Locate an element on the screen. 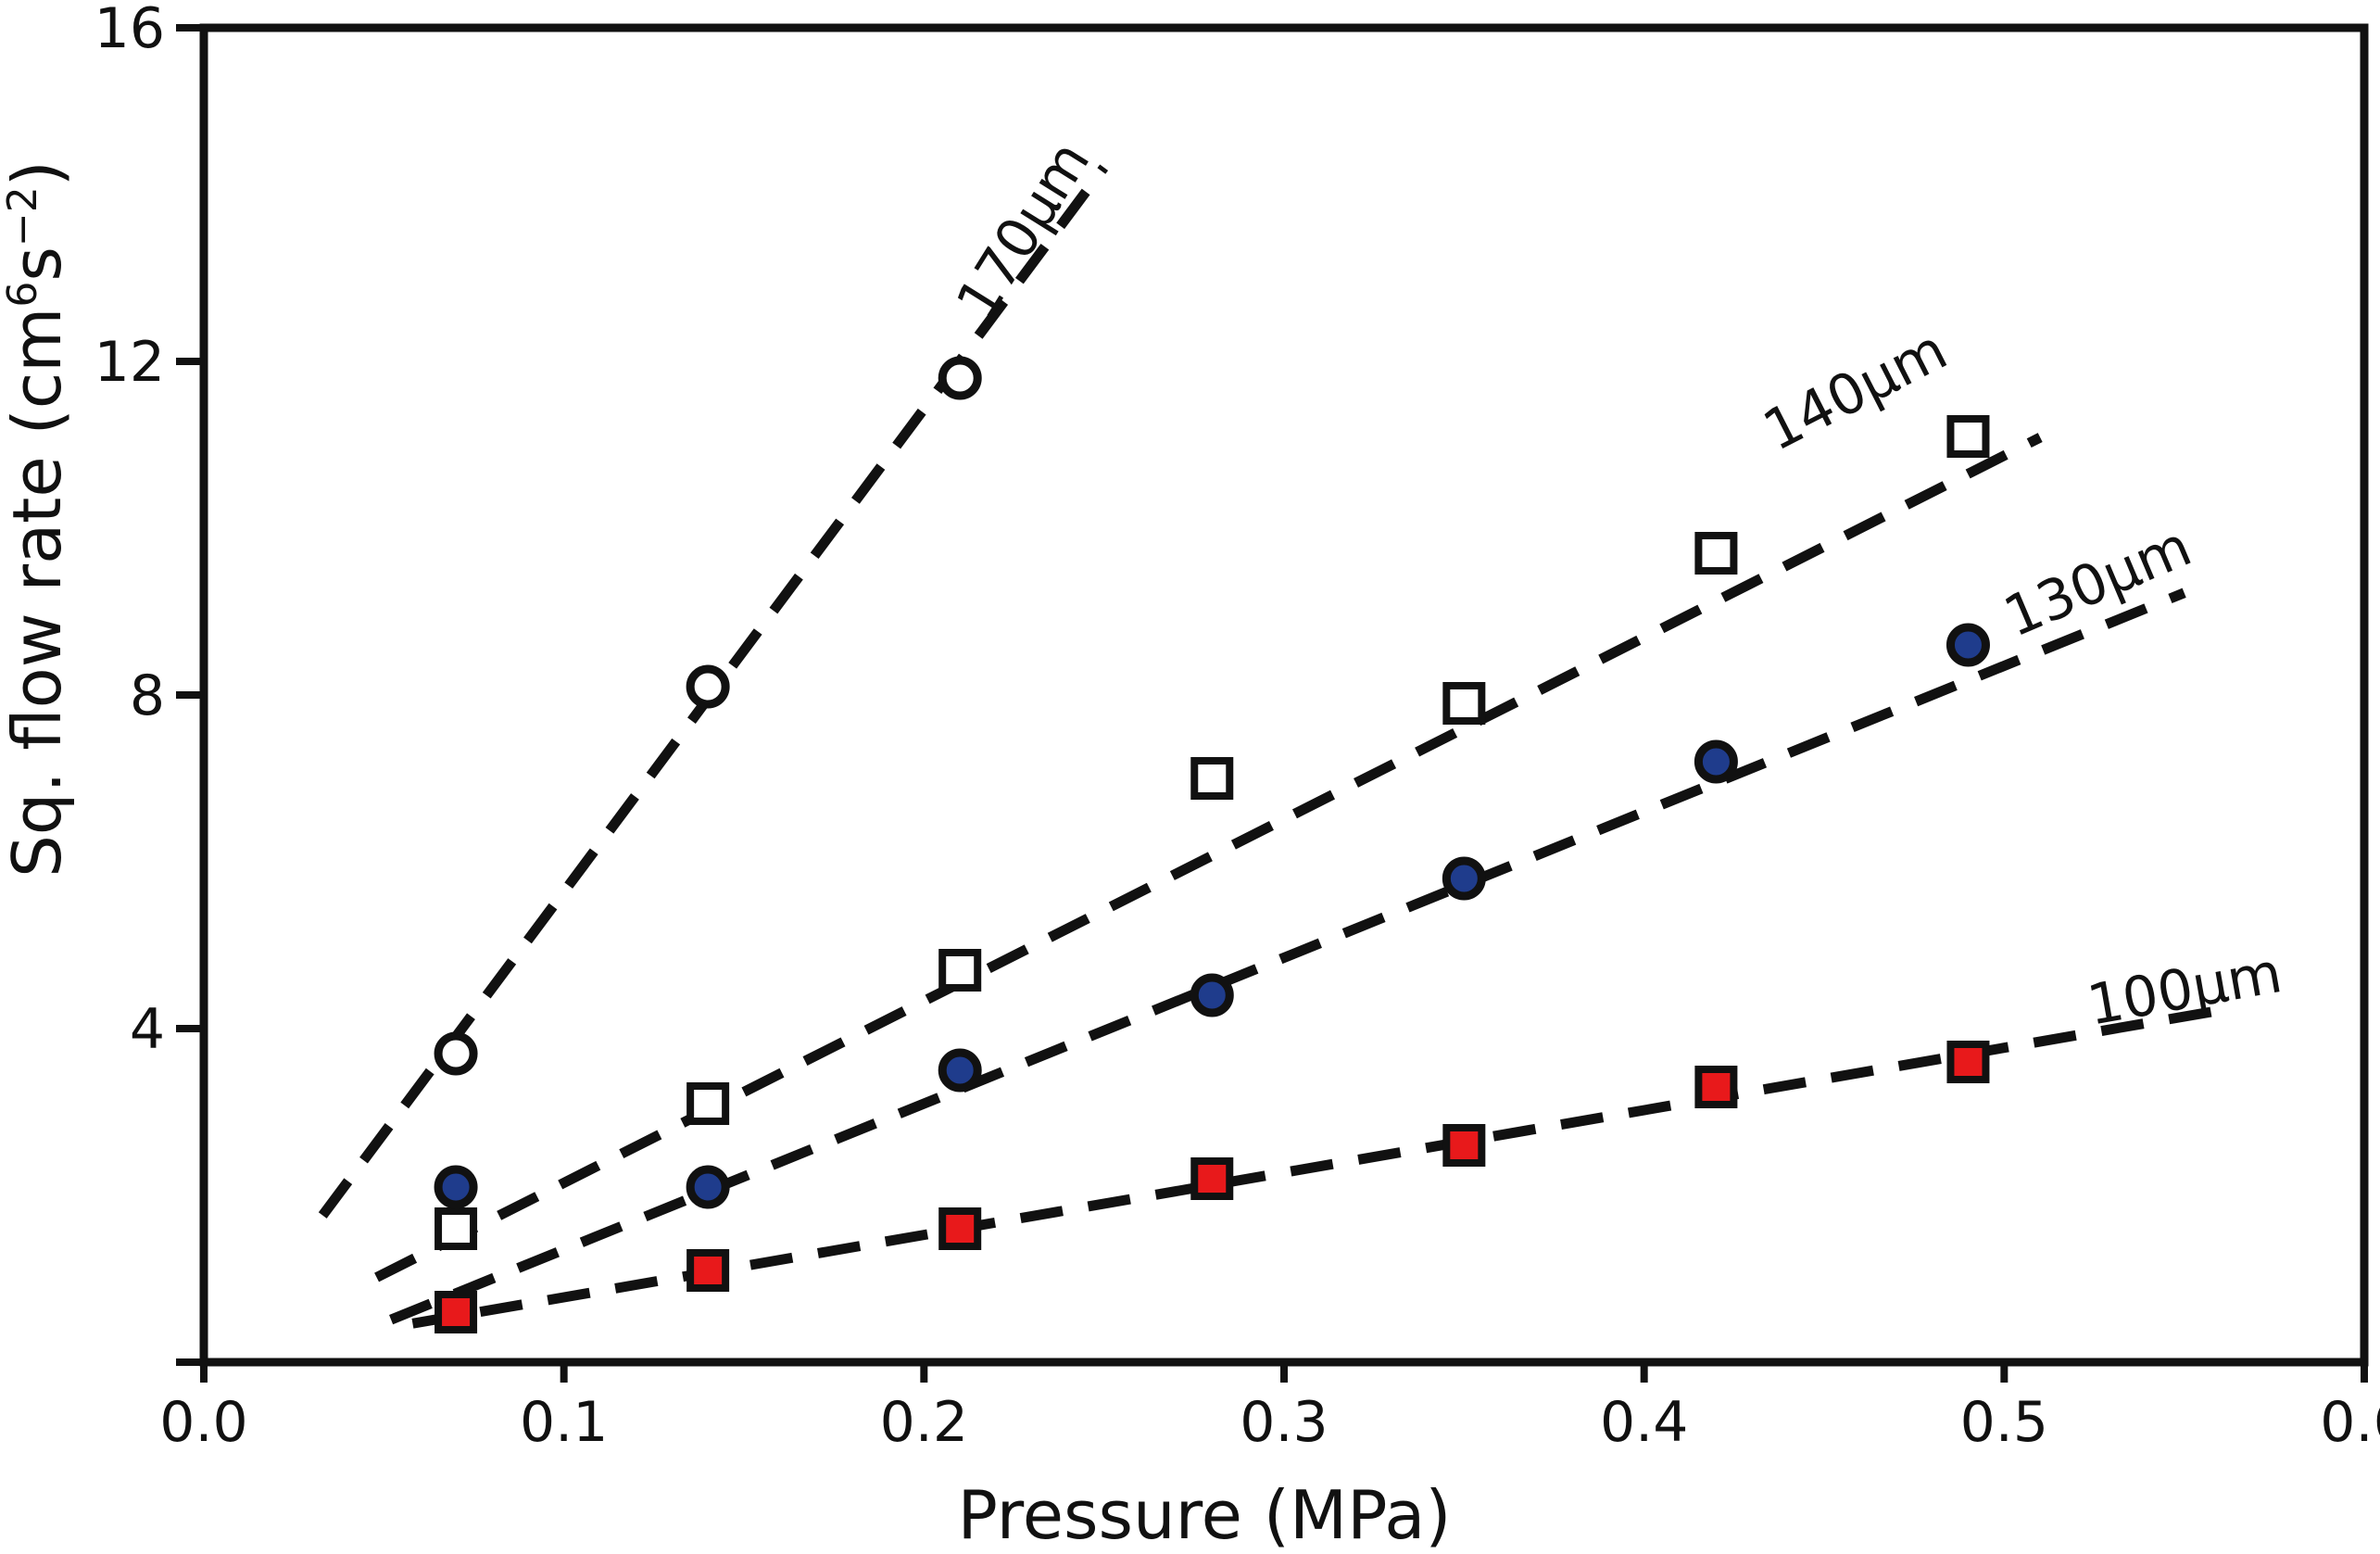 This screenshot has height=1554, width=2380. series-label: 100µm is located at coordinates (2184, 990).